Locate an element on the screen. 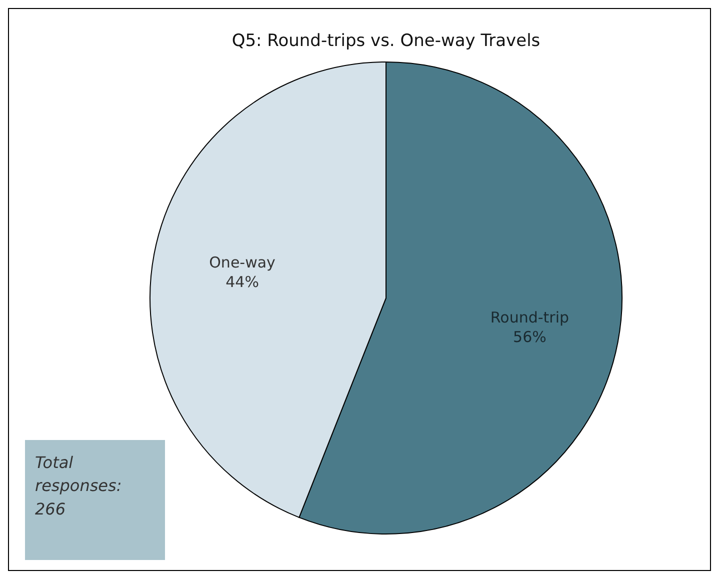 This screenshot has height=579, width=719. text: Total responses: 266 is located at coordinates (78, 485).